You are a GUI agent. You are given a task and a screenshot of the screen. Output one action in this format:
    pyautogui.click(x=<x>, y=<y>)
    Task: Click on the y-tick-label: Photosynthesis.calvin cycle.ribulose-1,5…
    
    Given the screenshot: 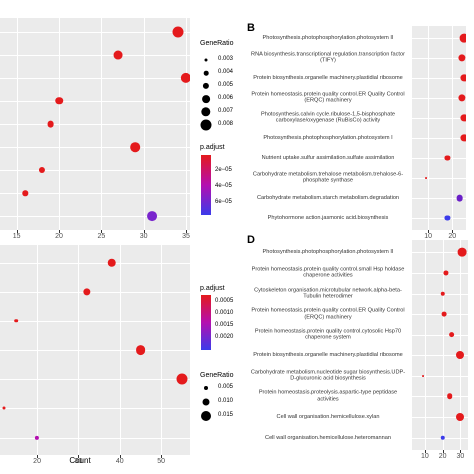 What is the action you would take?
    pyautogui.click(x=327, y=117)
    